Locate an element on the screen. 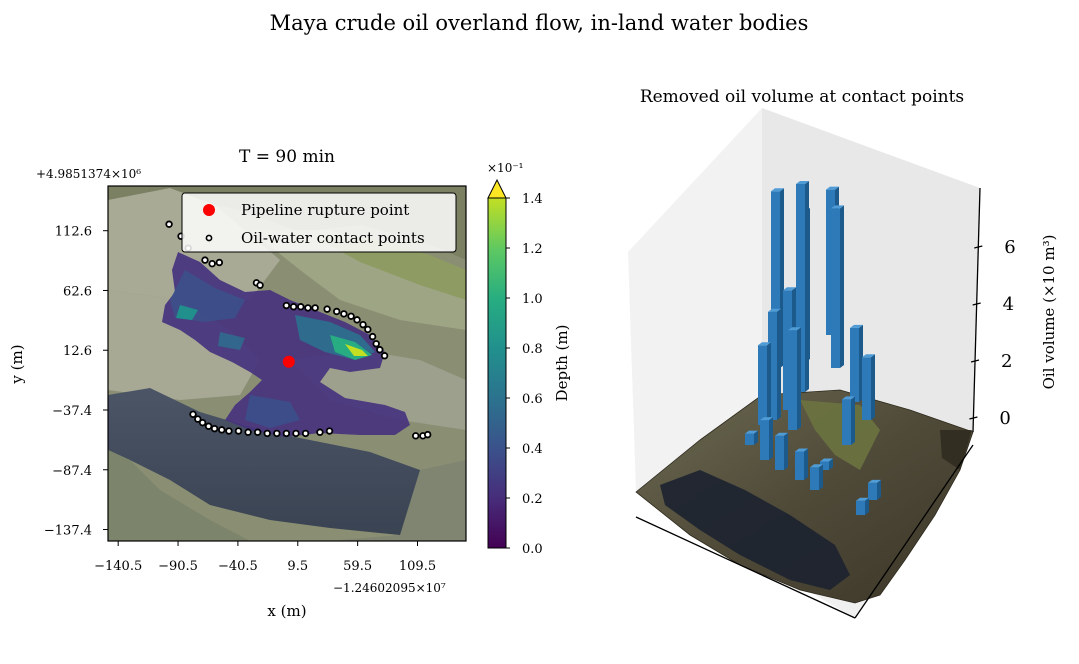 Image resolution: width=1079 pixels, height=664 pixels. bar3d-title: Removed oil volume at contact points is located at coordinates (802, 97).